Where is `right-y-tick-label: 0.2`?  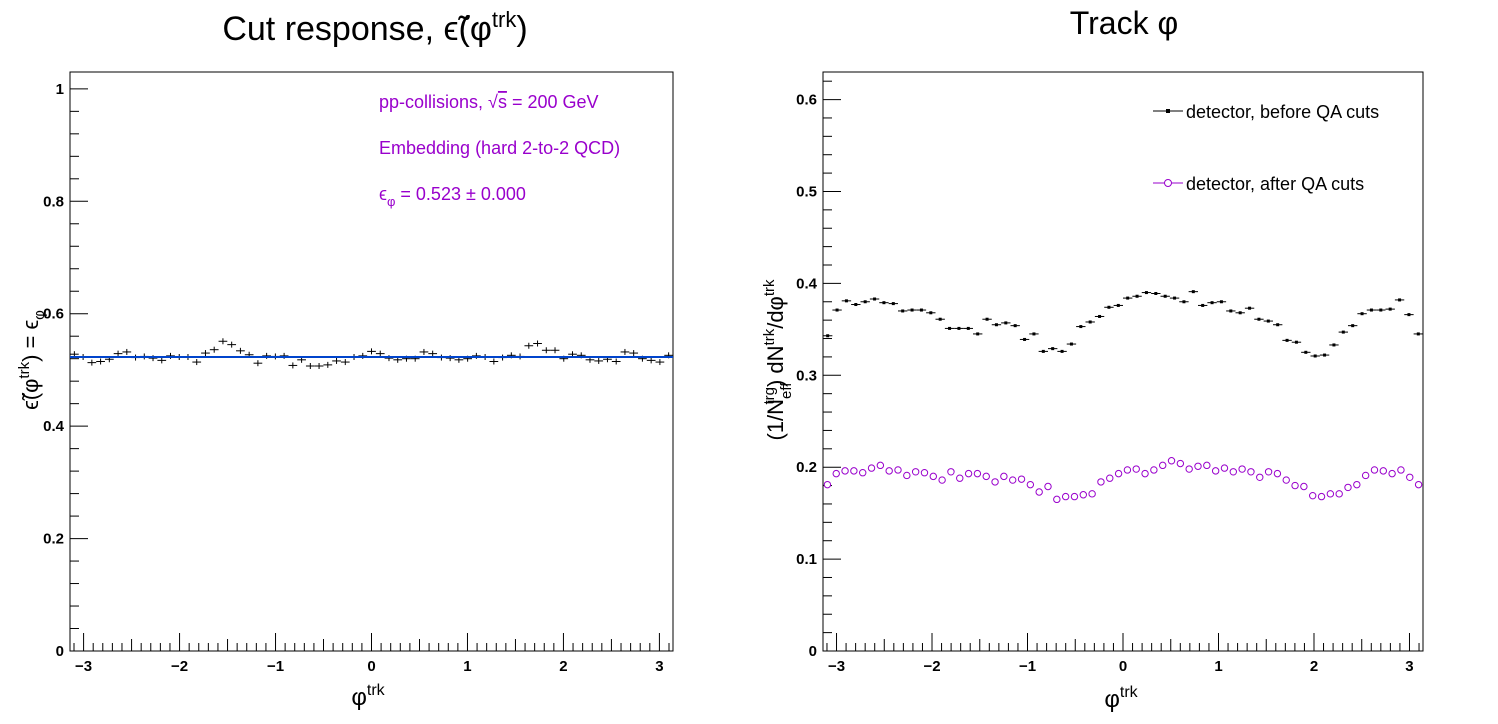 right-y-tick-label: 0.2 is located at coordinates (806, 467).